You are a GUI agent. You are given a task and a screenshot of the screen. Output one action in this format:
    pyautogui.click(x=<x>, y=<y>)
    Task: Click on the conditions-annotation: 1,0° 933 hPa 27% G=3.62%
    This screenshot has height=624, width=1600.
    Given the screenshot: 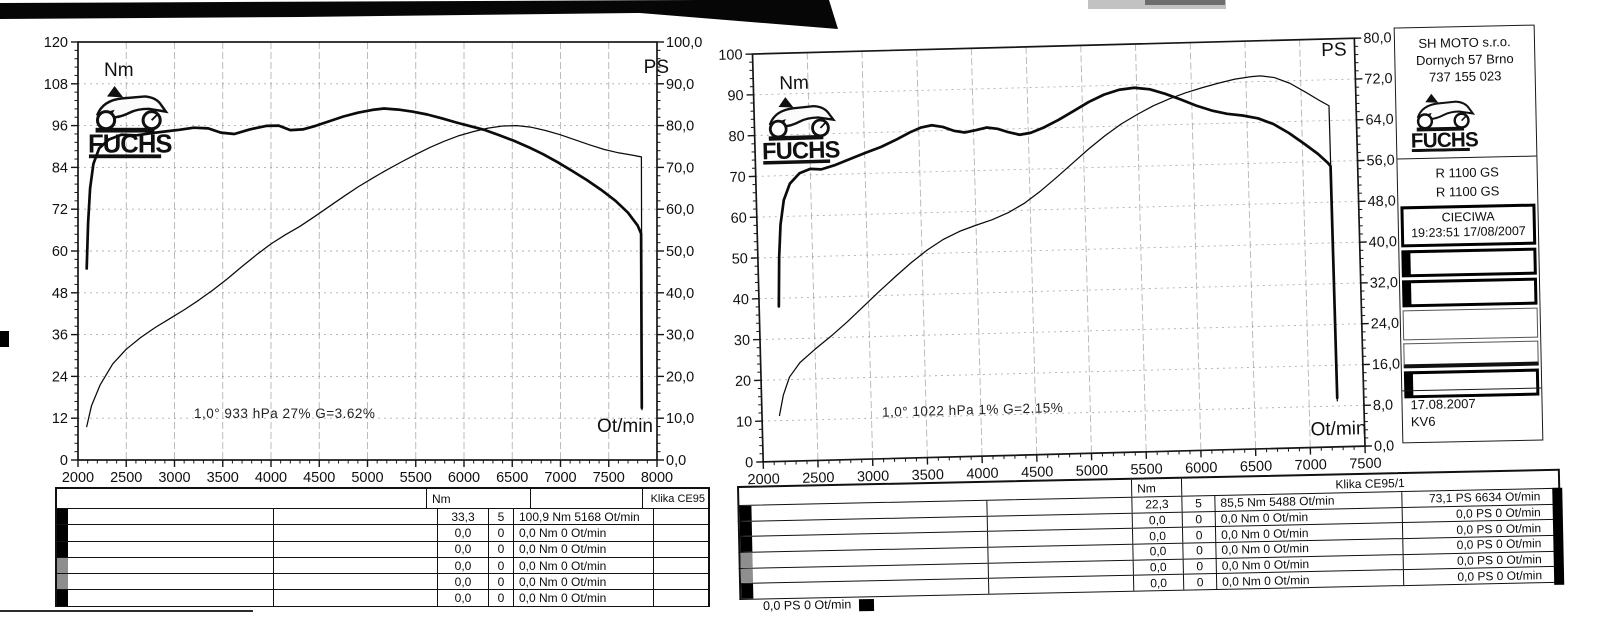 What is the action you would take?
    pyautogui.click(x=284, y=413)
    